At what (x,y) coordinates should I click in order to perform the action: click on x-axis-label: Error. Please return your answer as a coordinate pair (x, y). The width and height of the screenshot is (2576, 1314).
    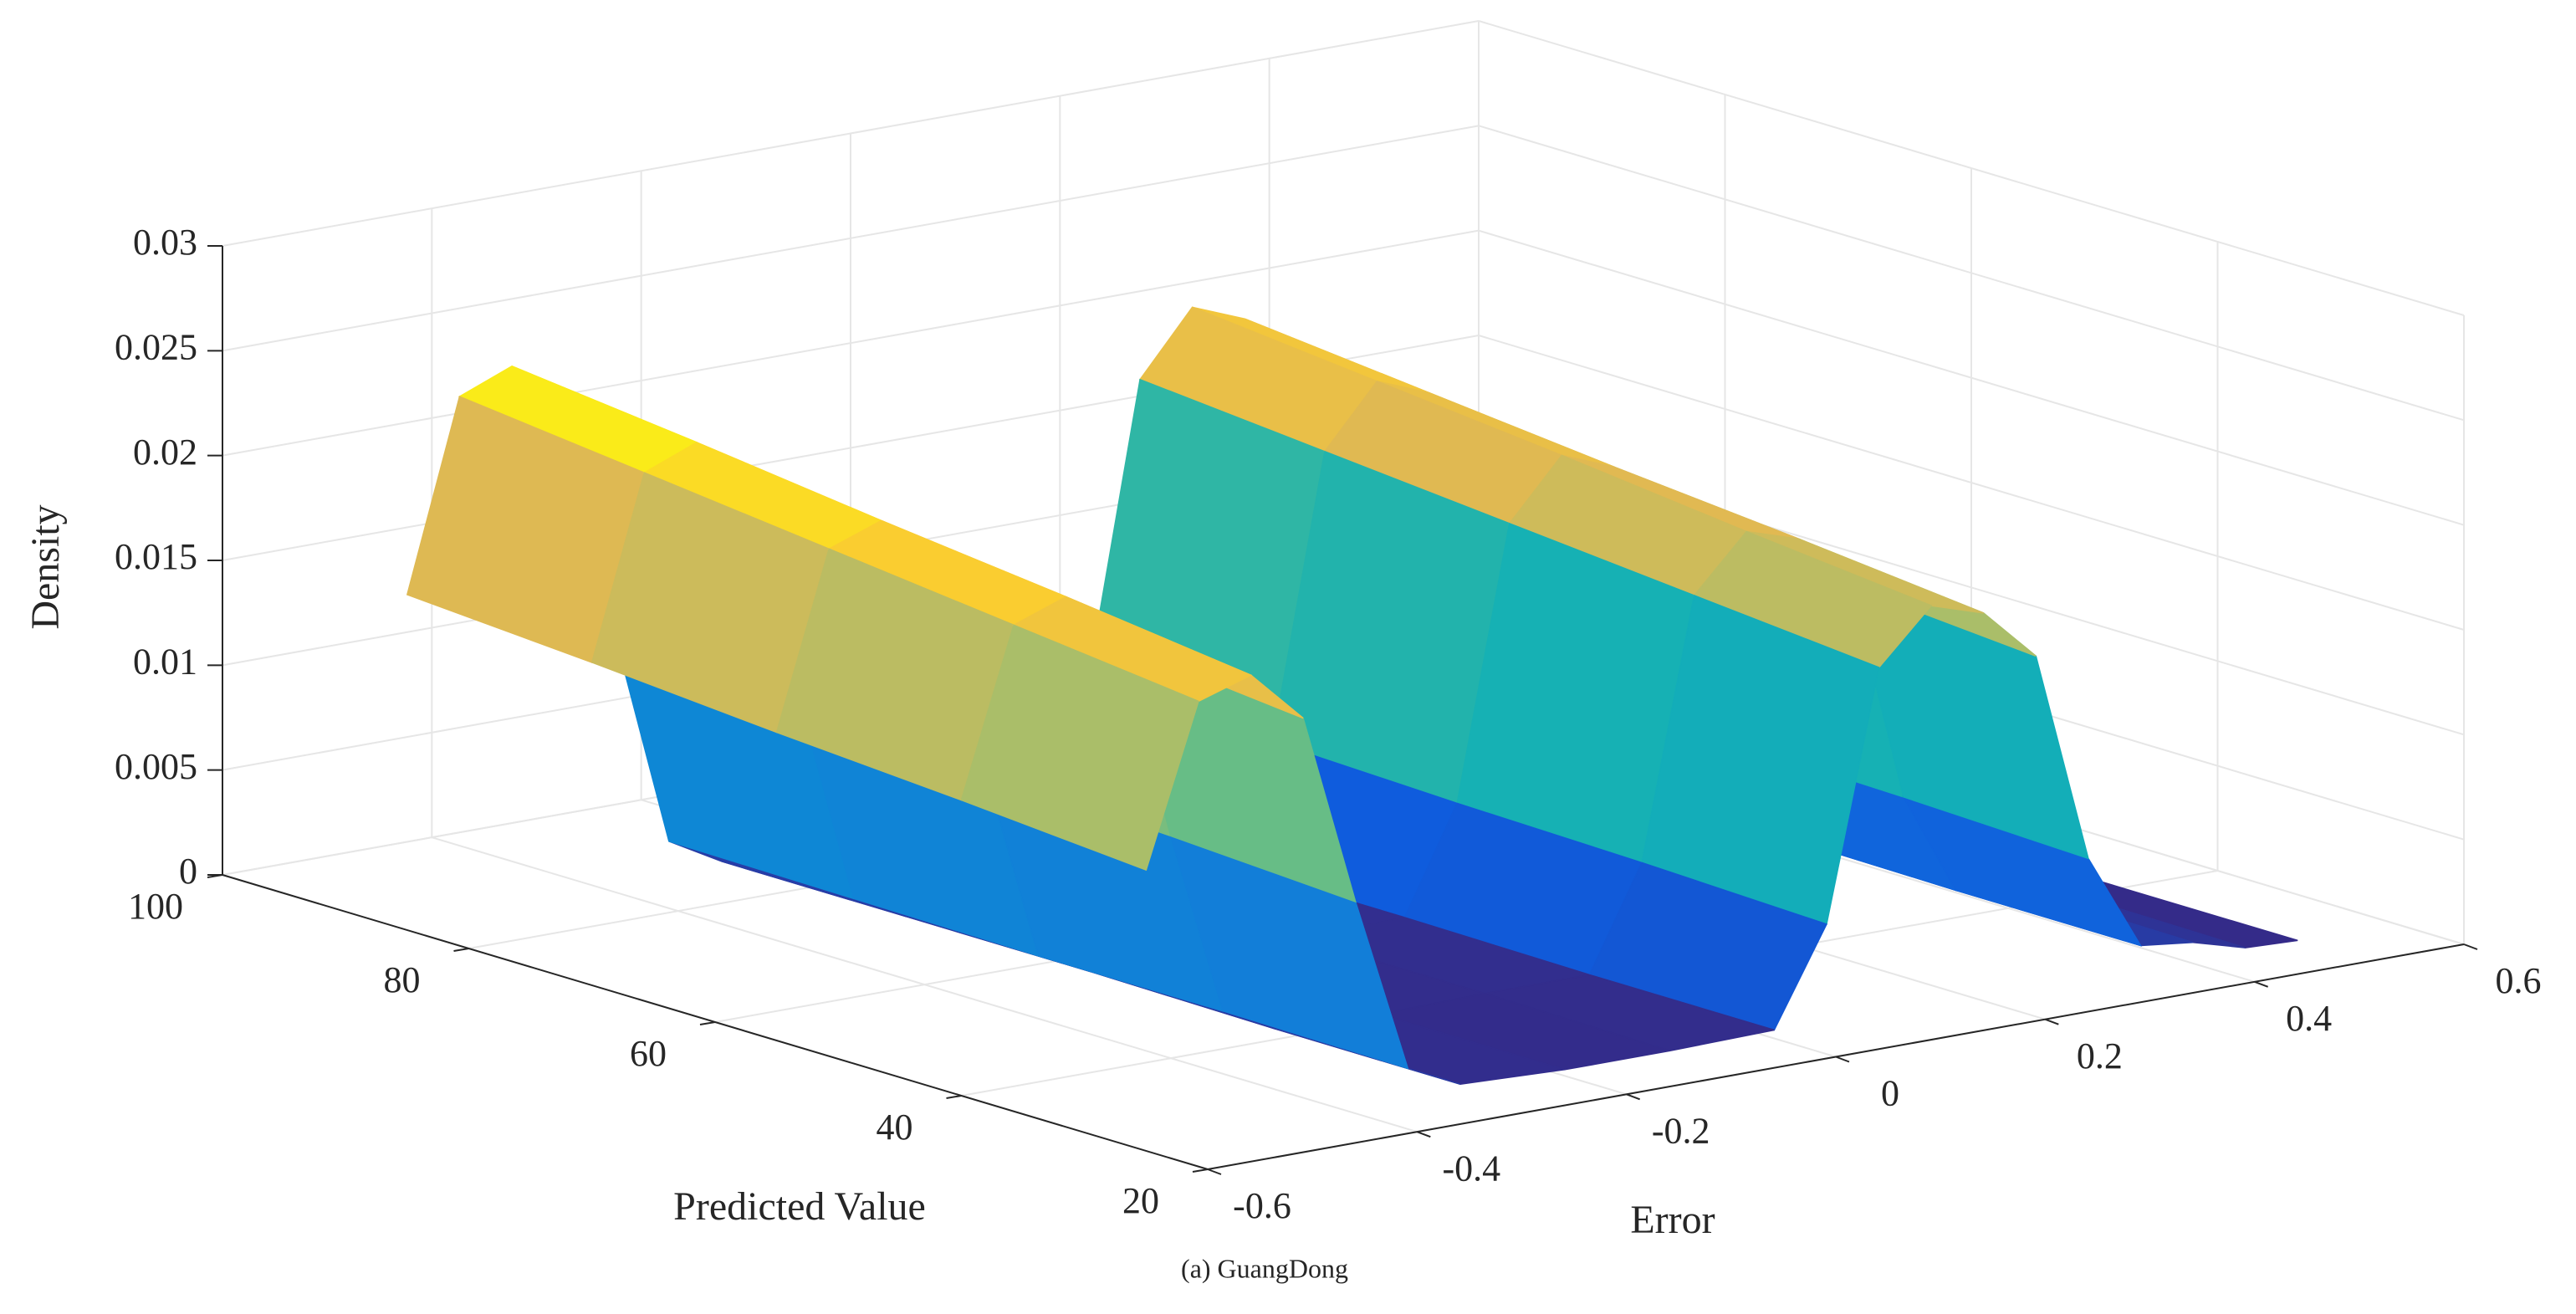
    Looking at the image, I should click on (1672, 1220).